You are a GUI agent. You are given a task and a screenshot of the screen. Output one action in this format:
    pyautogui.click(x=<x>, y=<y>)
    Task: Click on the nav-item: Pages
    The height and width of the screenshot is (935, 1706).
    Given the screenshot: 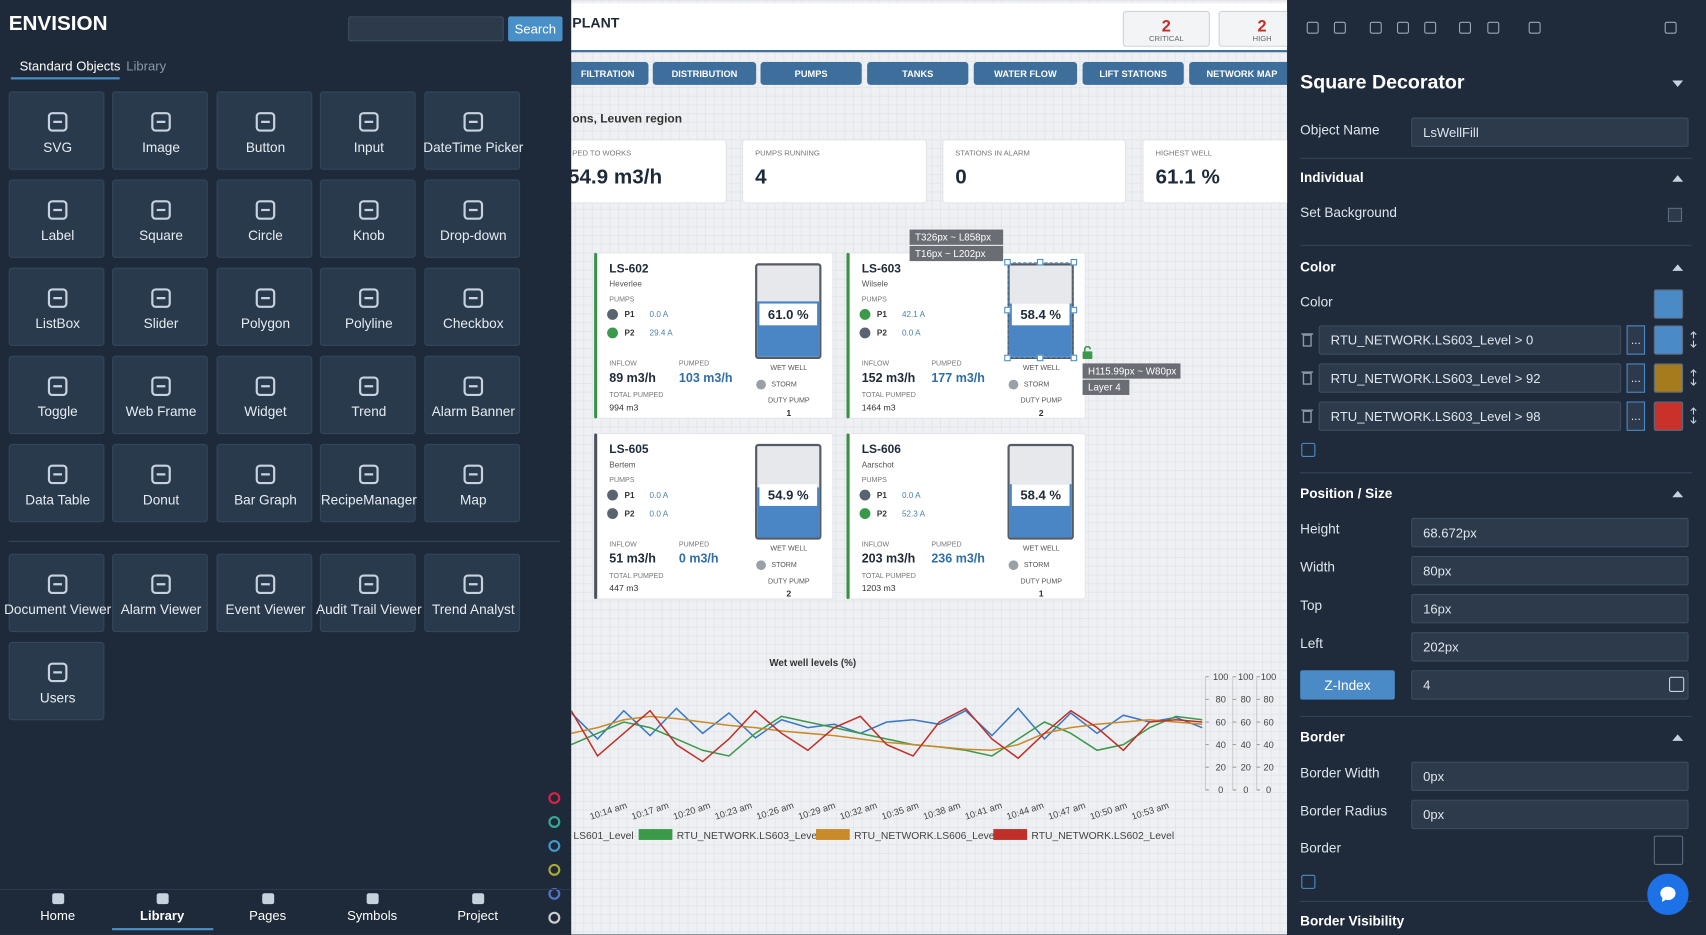 What is the action you would take?
    pyautogui.click(x=268, y=916)
    